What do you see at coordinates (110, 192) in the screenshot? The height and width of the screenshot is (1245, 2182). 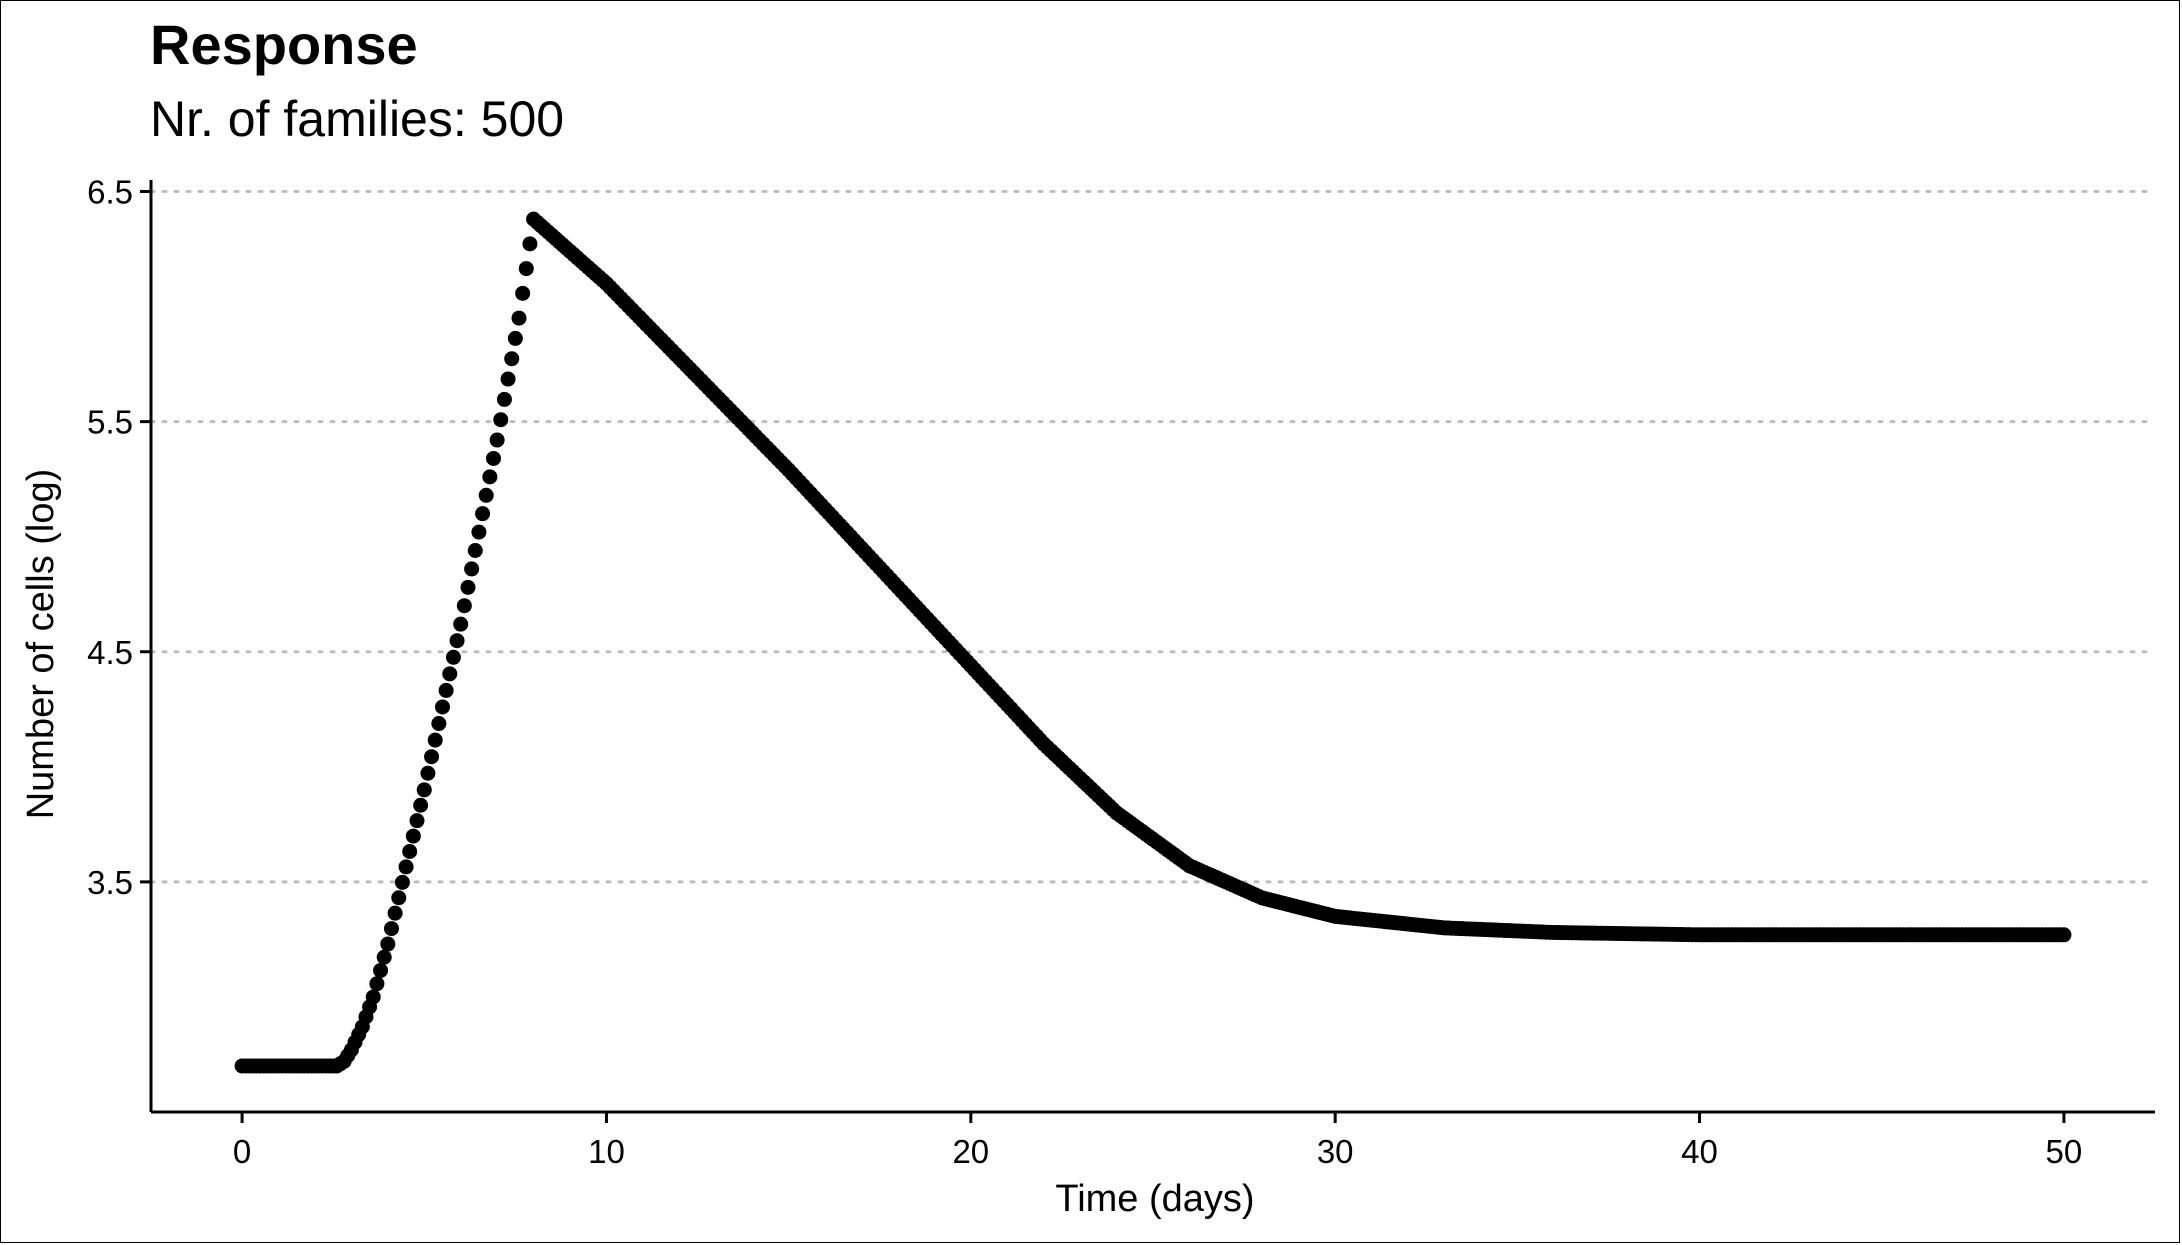 I see `y-tick-label-6.5: 6.5` at bounding box center [110, 192].